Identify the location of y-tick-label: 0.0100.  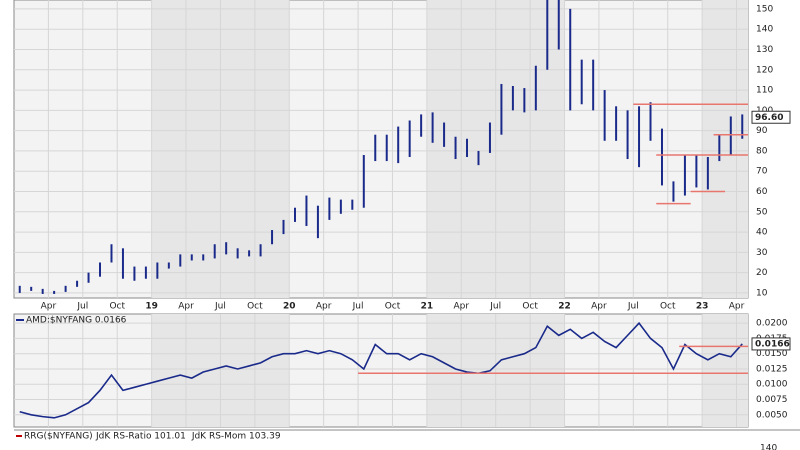
(772, 385).